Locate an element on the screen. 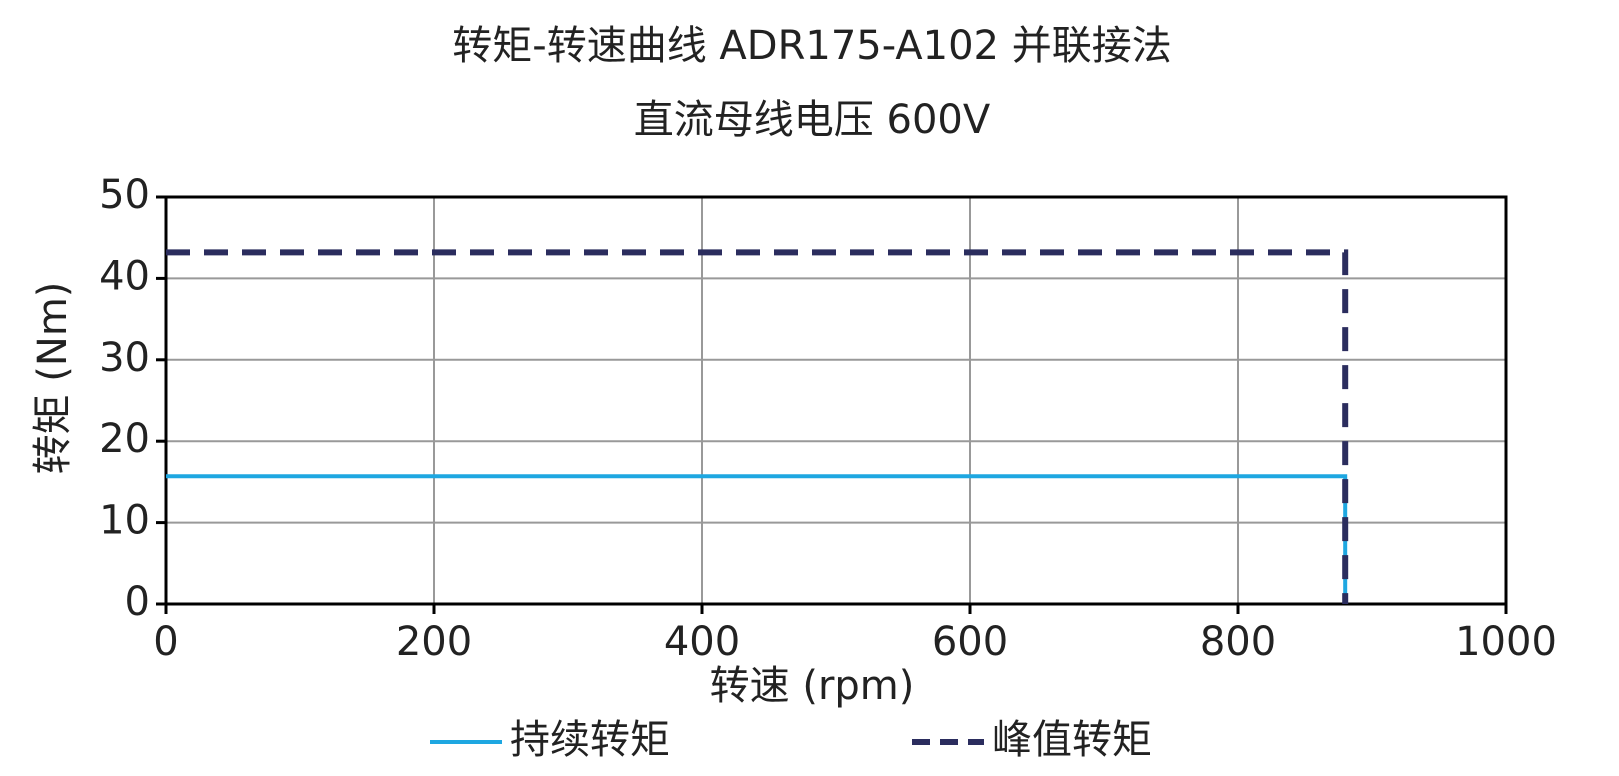  y-axis-title: 转矩 (Nm) is located at coordinates (53, 378).